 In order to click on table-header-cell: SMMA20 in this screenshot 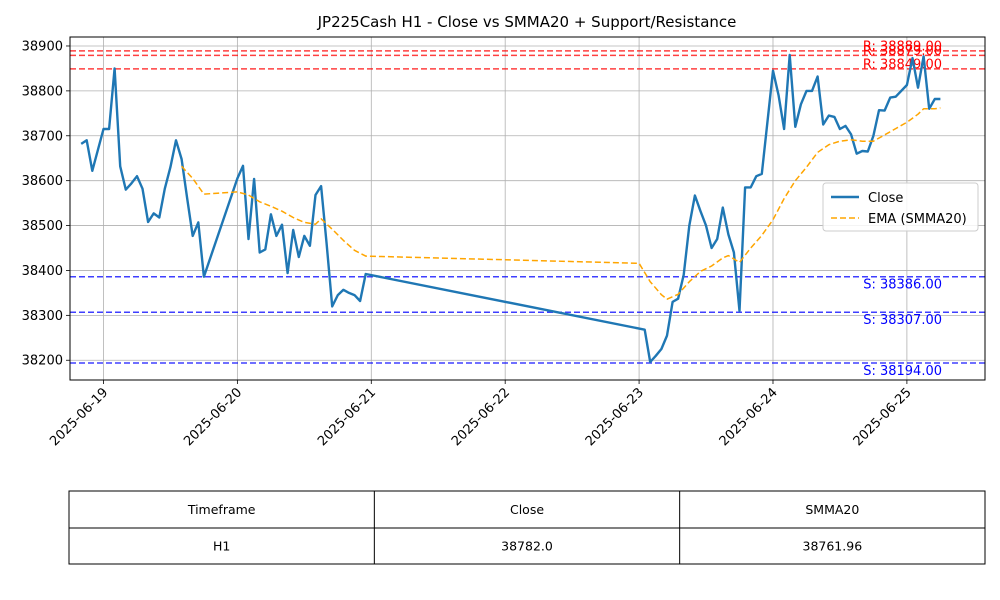, I will do `click(832, 509)`.